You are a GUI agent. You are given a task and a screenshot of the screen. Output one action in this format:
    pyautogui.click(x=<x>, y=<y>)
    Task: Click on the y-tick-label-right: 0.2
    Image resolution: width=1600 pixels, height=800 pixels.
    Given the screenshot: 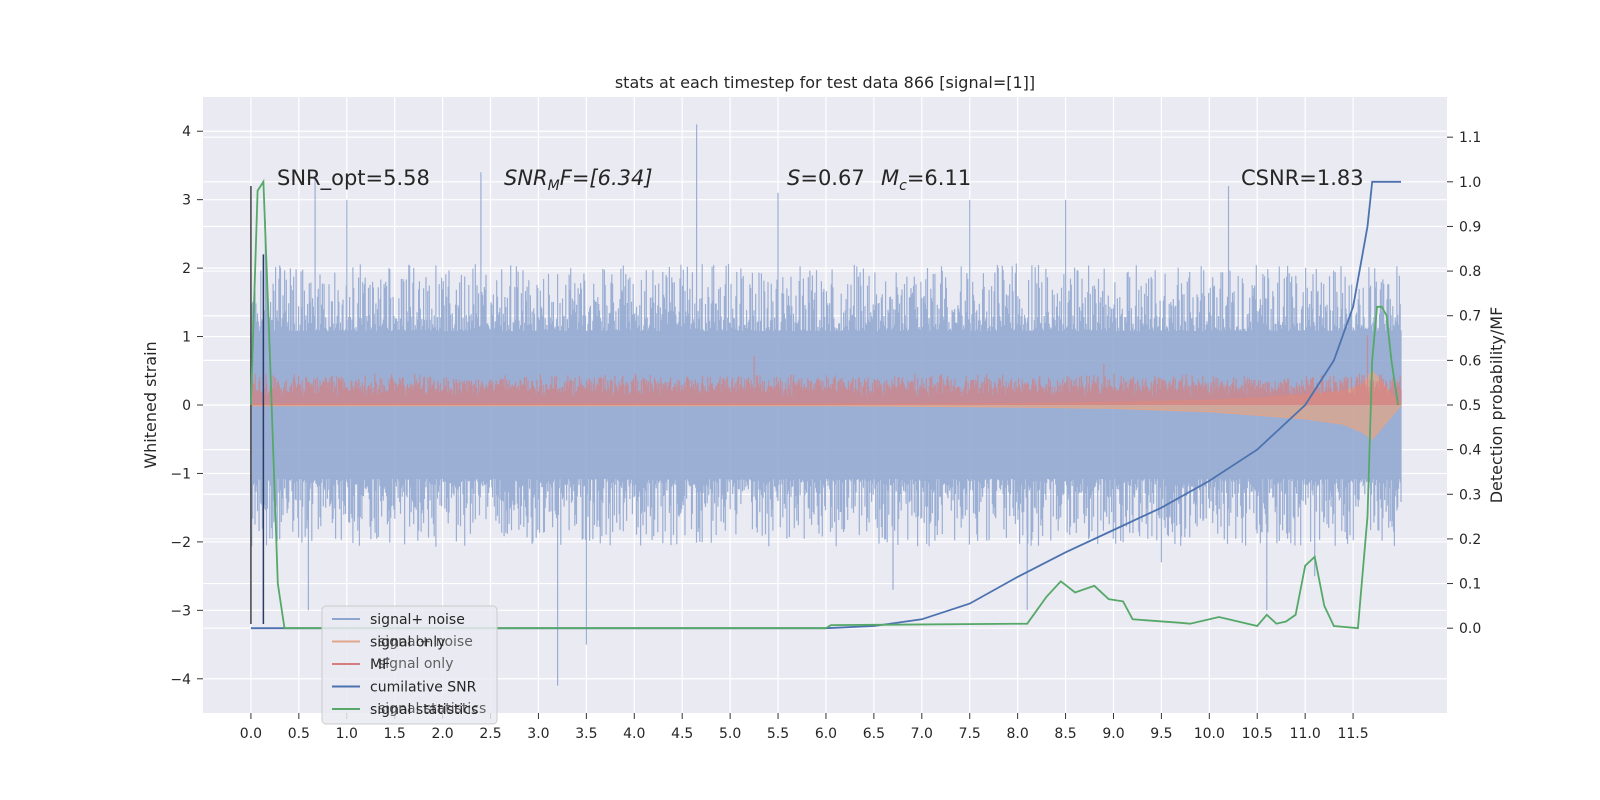 What is the action you would take?
    pyautogui.click(x=1470, y=540)
    